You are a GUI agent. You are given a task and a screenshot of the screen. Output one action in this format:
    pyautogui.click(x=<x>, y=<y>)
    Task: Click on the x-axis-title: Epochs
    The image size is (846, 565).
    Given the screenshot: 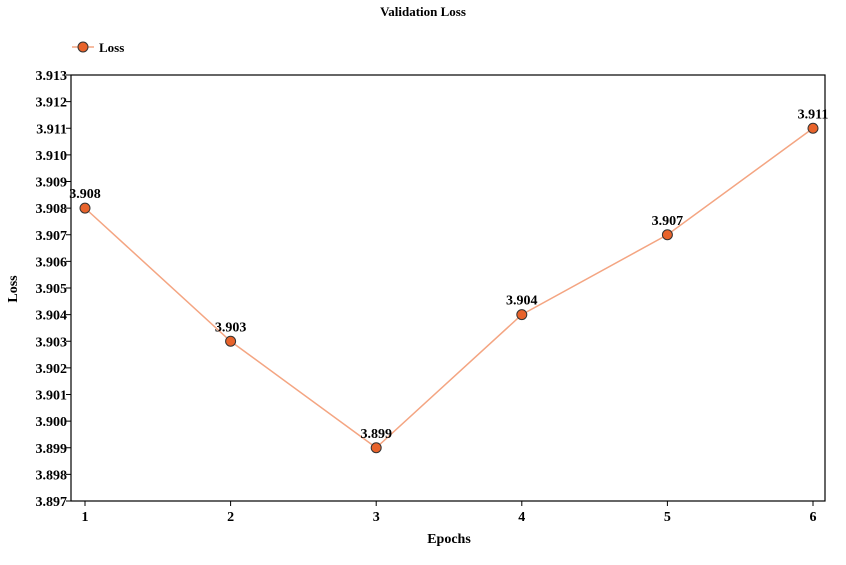 What is the action you would take?
    pyautogui.click(x=449, y=539)
    